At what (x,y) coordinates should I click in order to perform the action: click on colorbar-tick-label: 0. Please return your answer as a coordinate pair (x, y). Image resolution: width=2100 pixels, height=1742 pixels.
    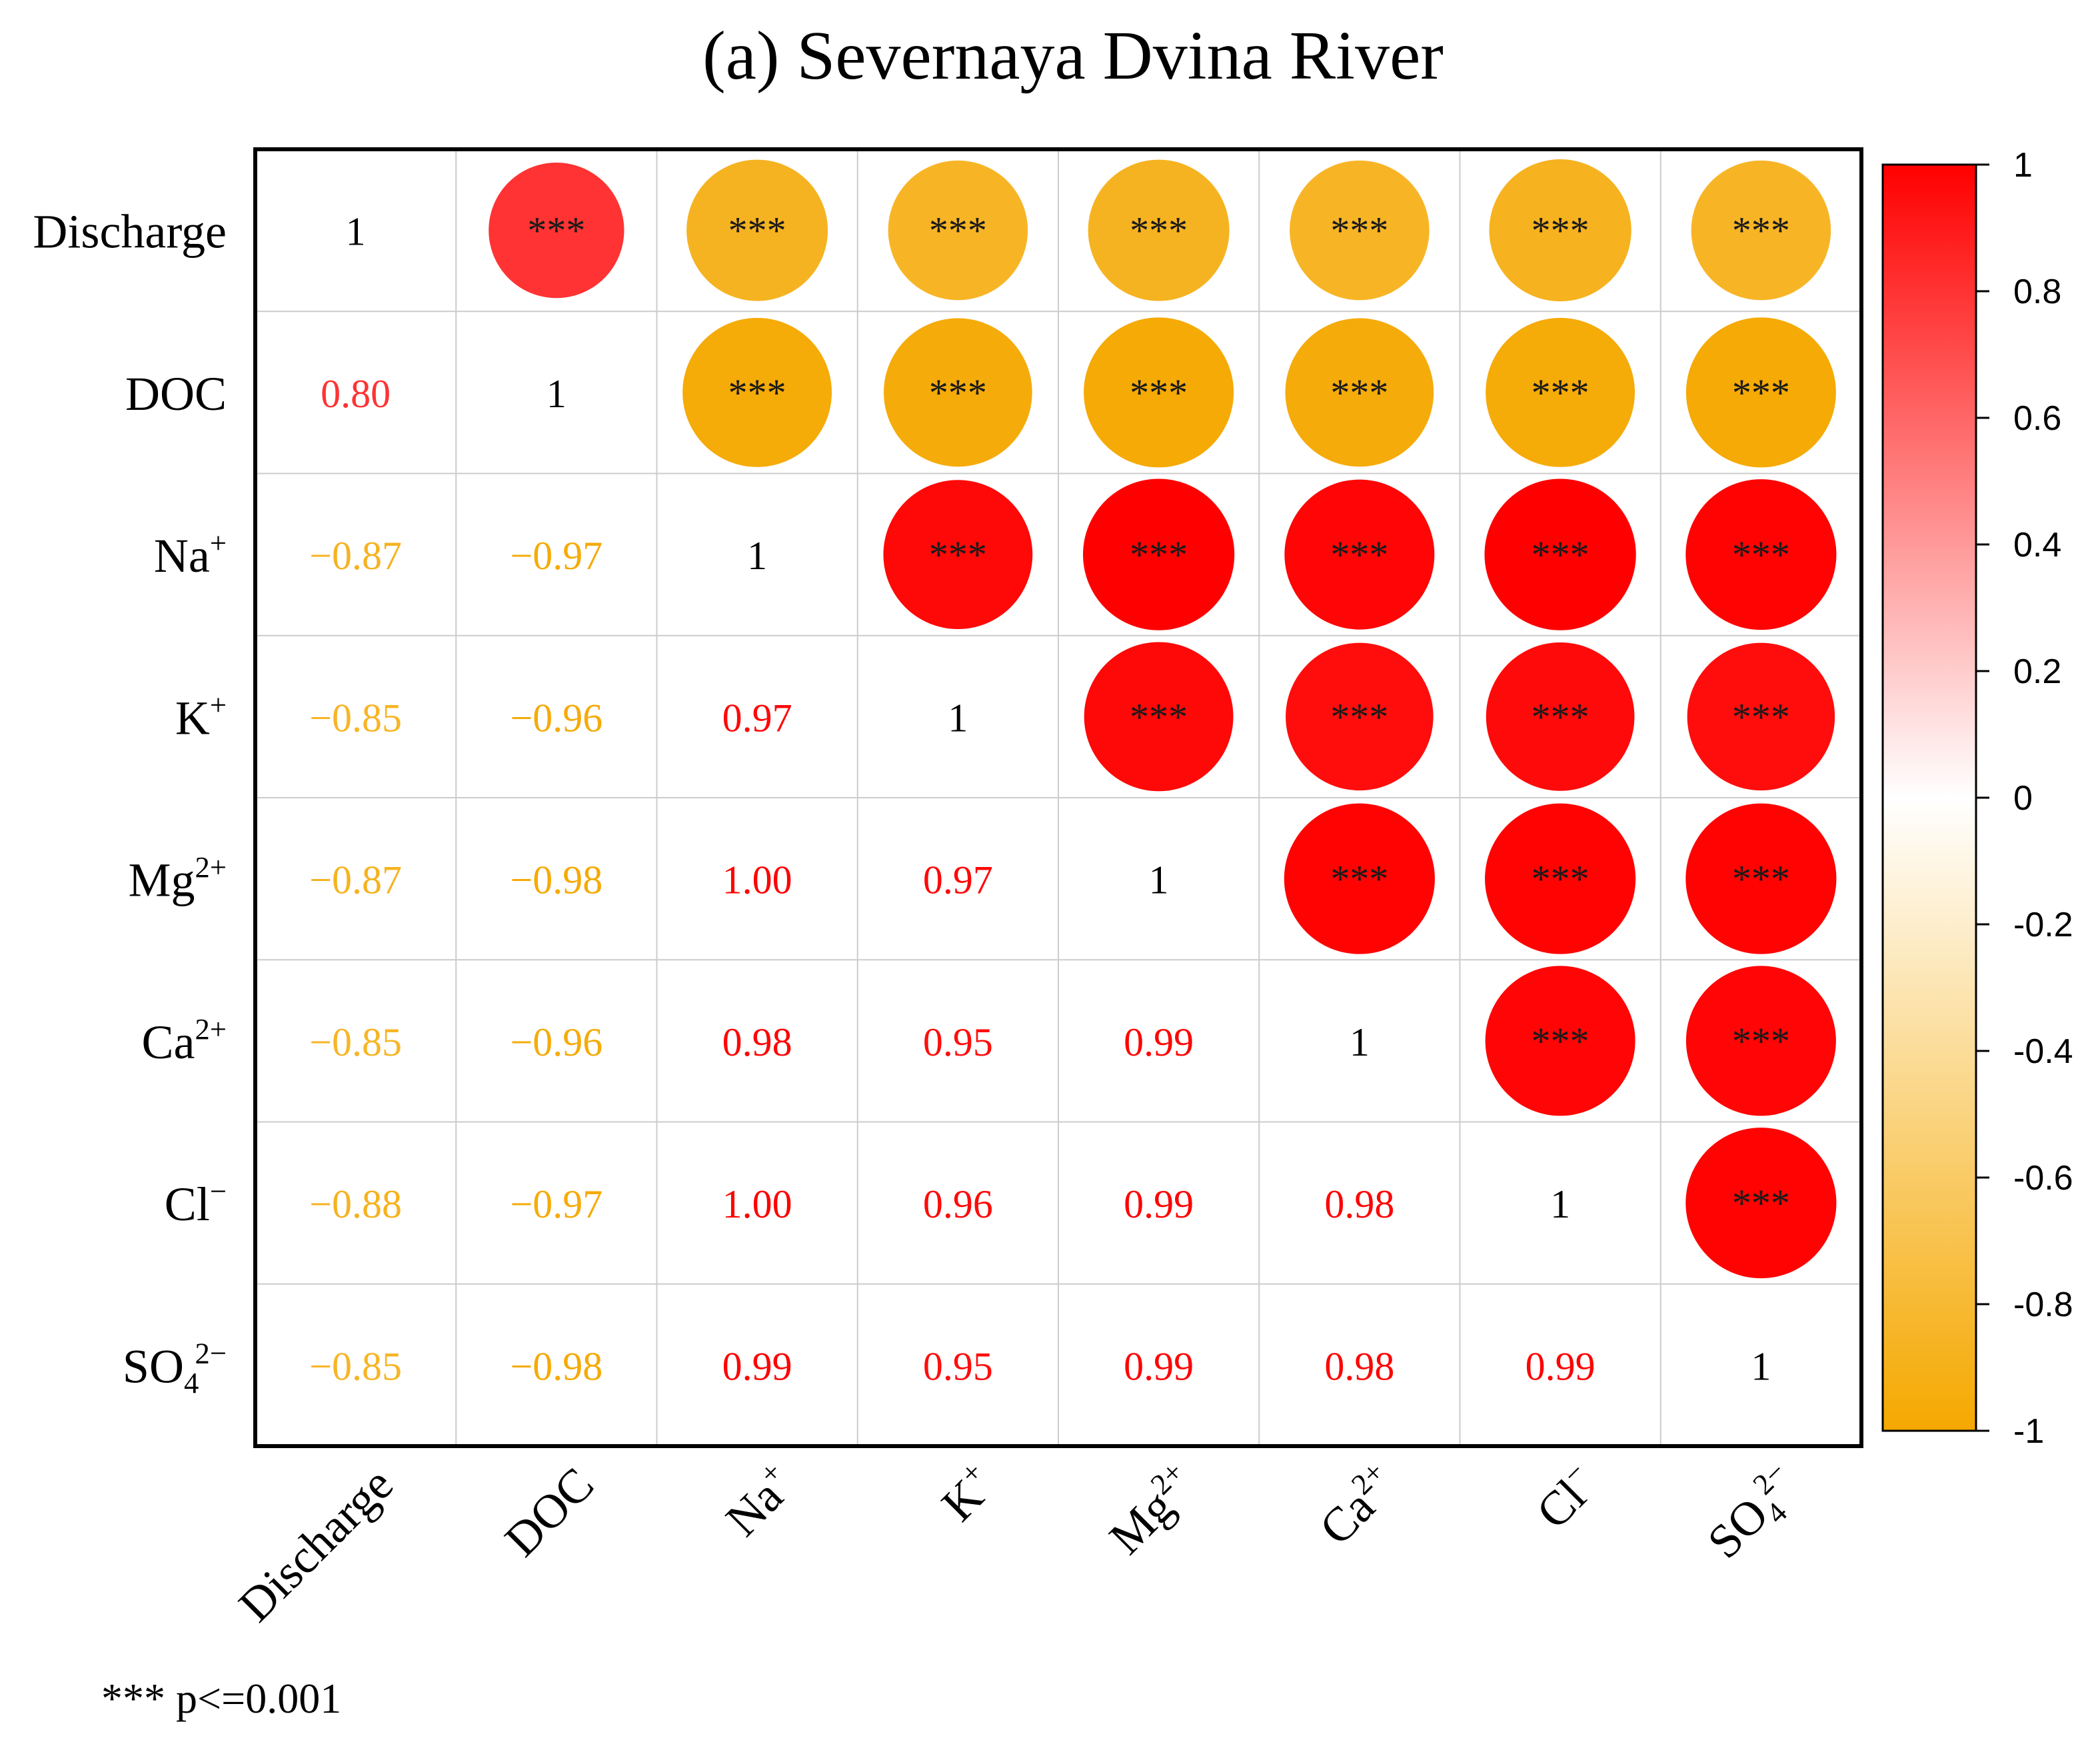
    Looking at the image, I should click on (2023, 798).